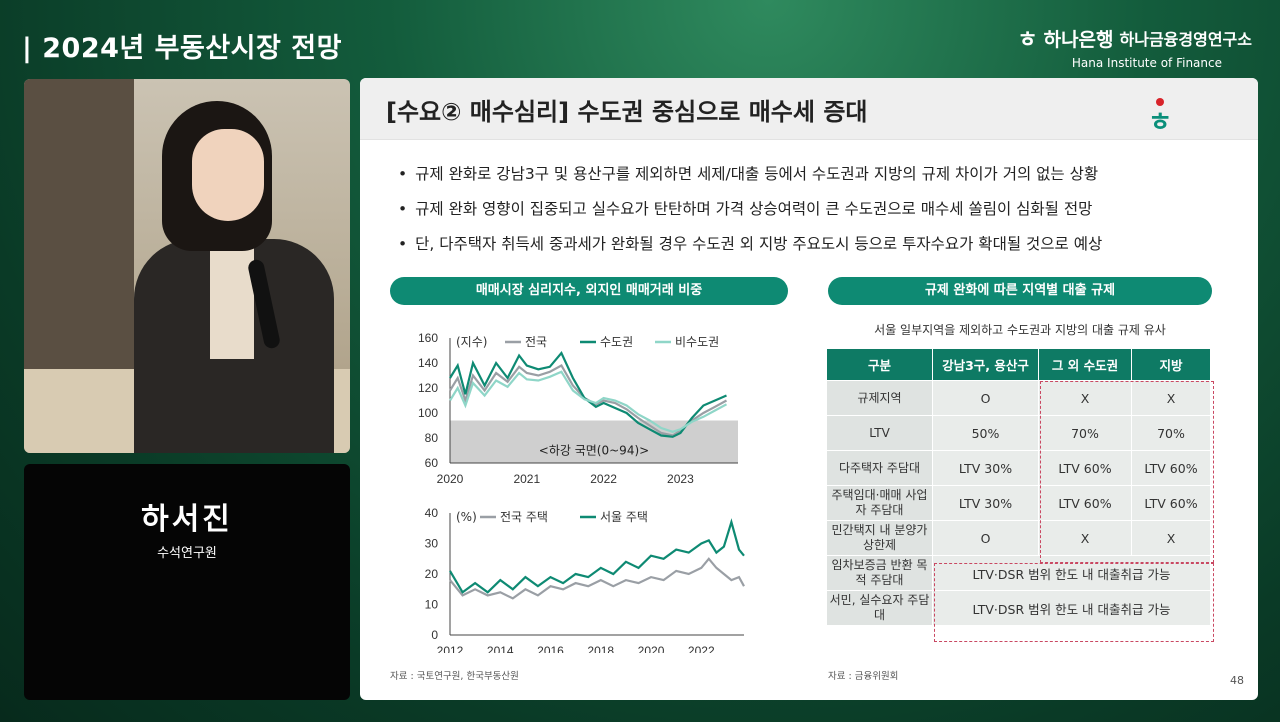  I want to click on y-tick-label: 0, so click(434, 635).